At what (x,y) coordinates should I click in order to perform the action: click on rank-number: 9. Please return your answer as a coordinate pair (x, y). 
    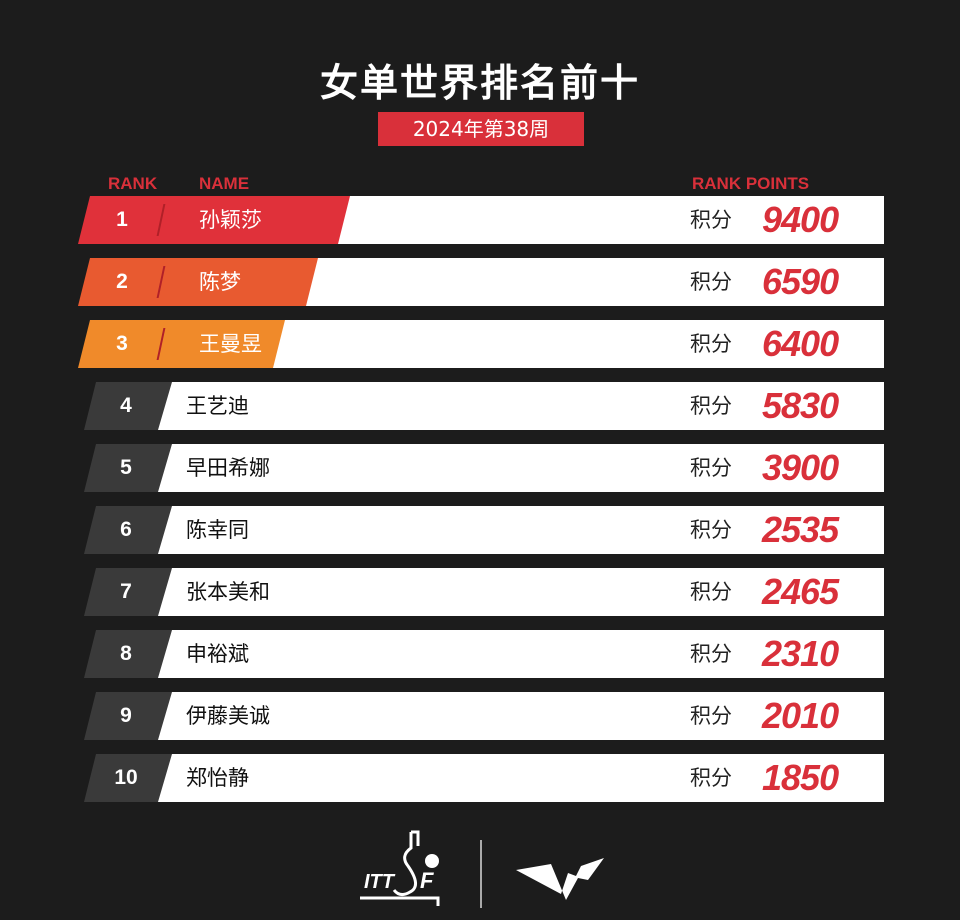
    Looking at the image, I should click on (126, 715).